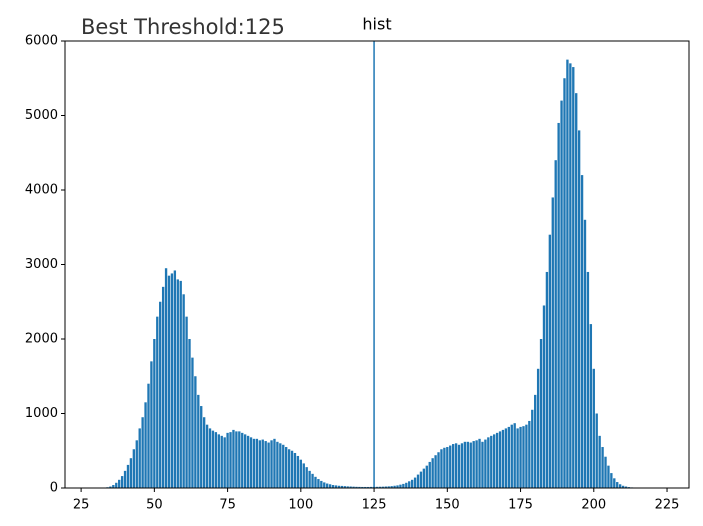 Image resolution: width=703 pixels, height=526 pixels. What do you see at coordinates (447, 505) in the screenshot?
I see `x-tick-label: 150` at bounding box center [447, 505].